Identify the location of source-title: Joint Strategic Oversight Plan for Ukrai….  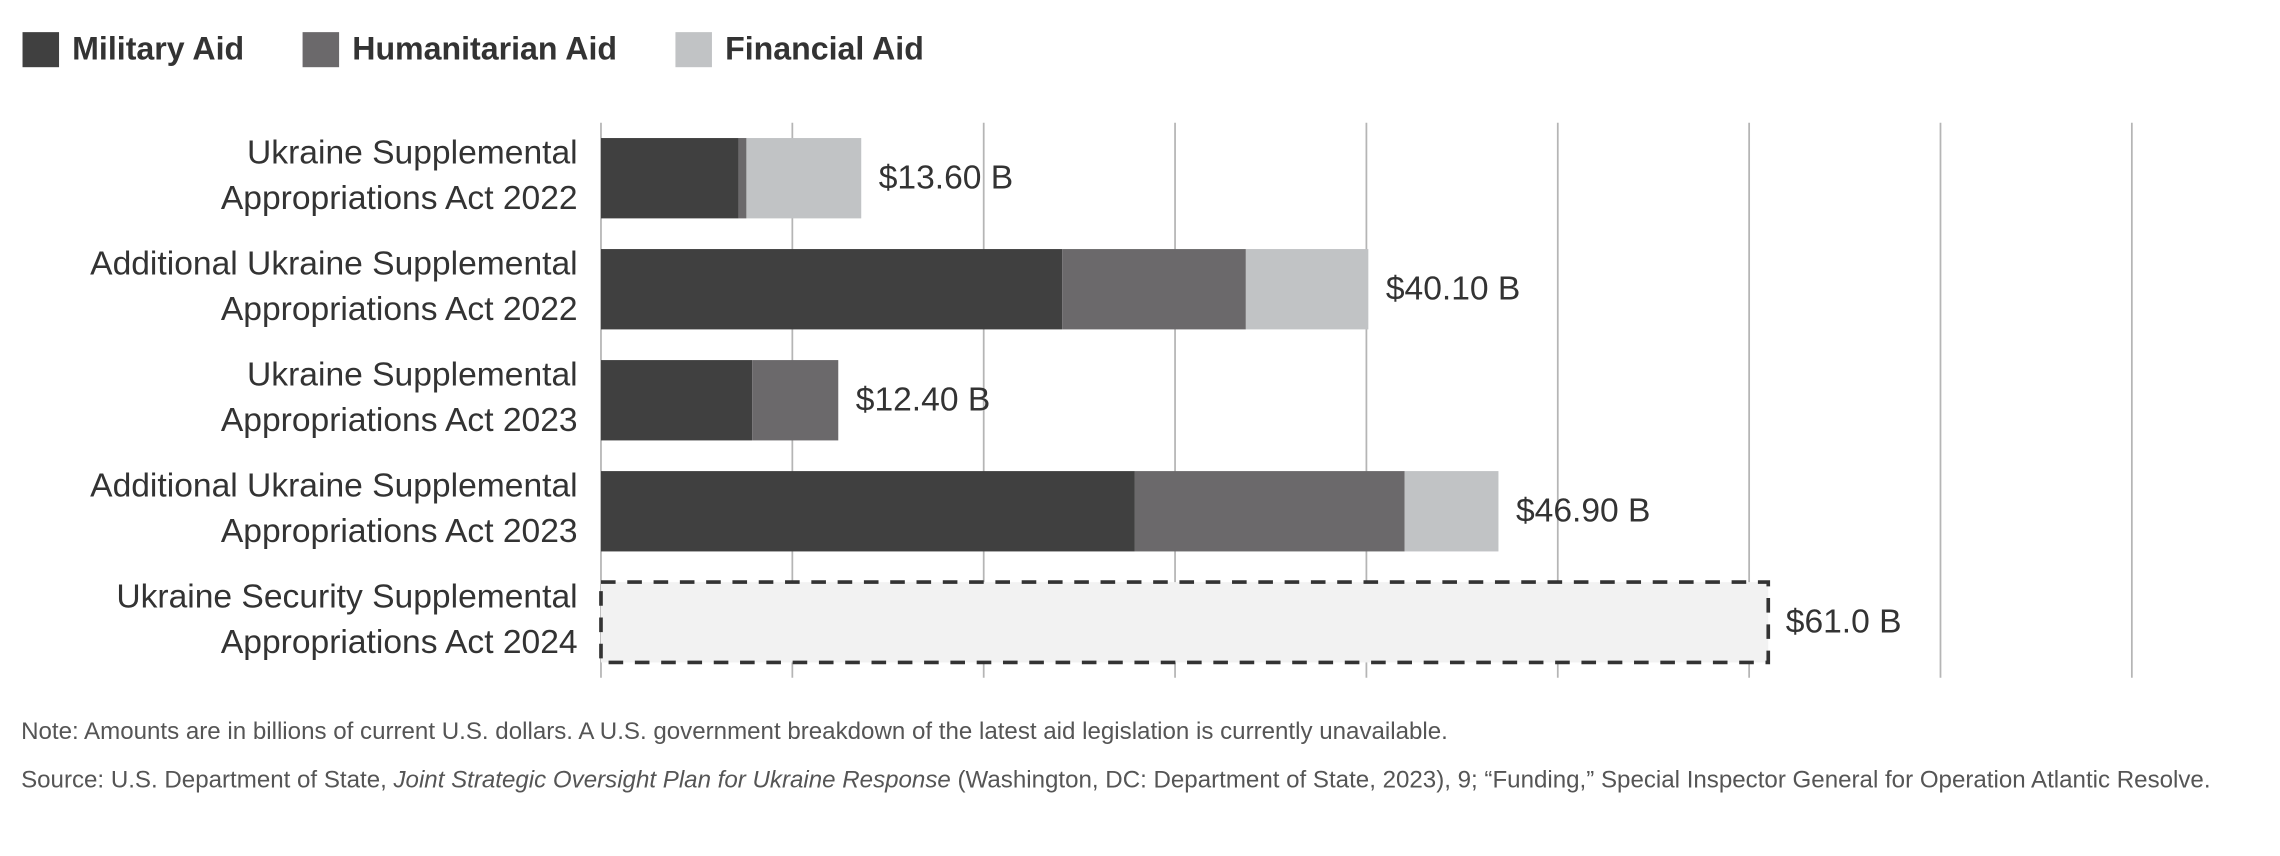
(672, 780).